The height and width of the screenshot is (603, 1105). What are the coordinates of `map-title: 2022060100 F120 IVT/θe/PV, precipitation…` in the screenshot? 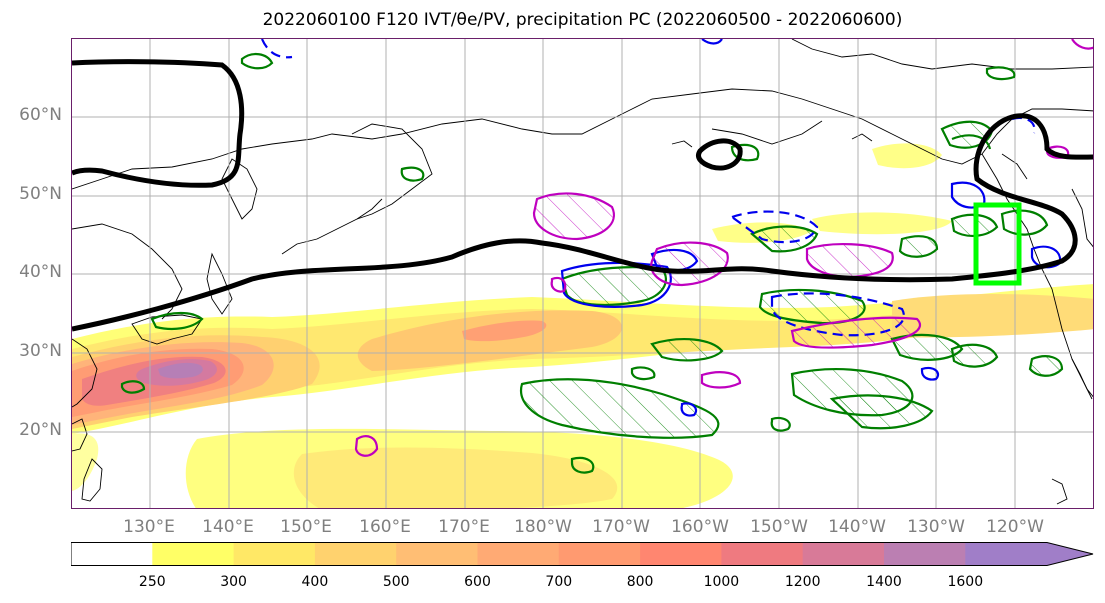 It's located at (582, 20).